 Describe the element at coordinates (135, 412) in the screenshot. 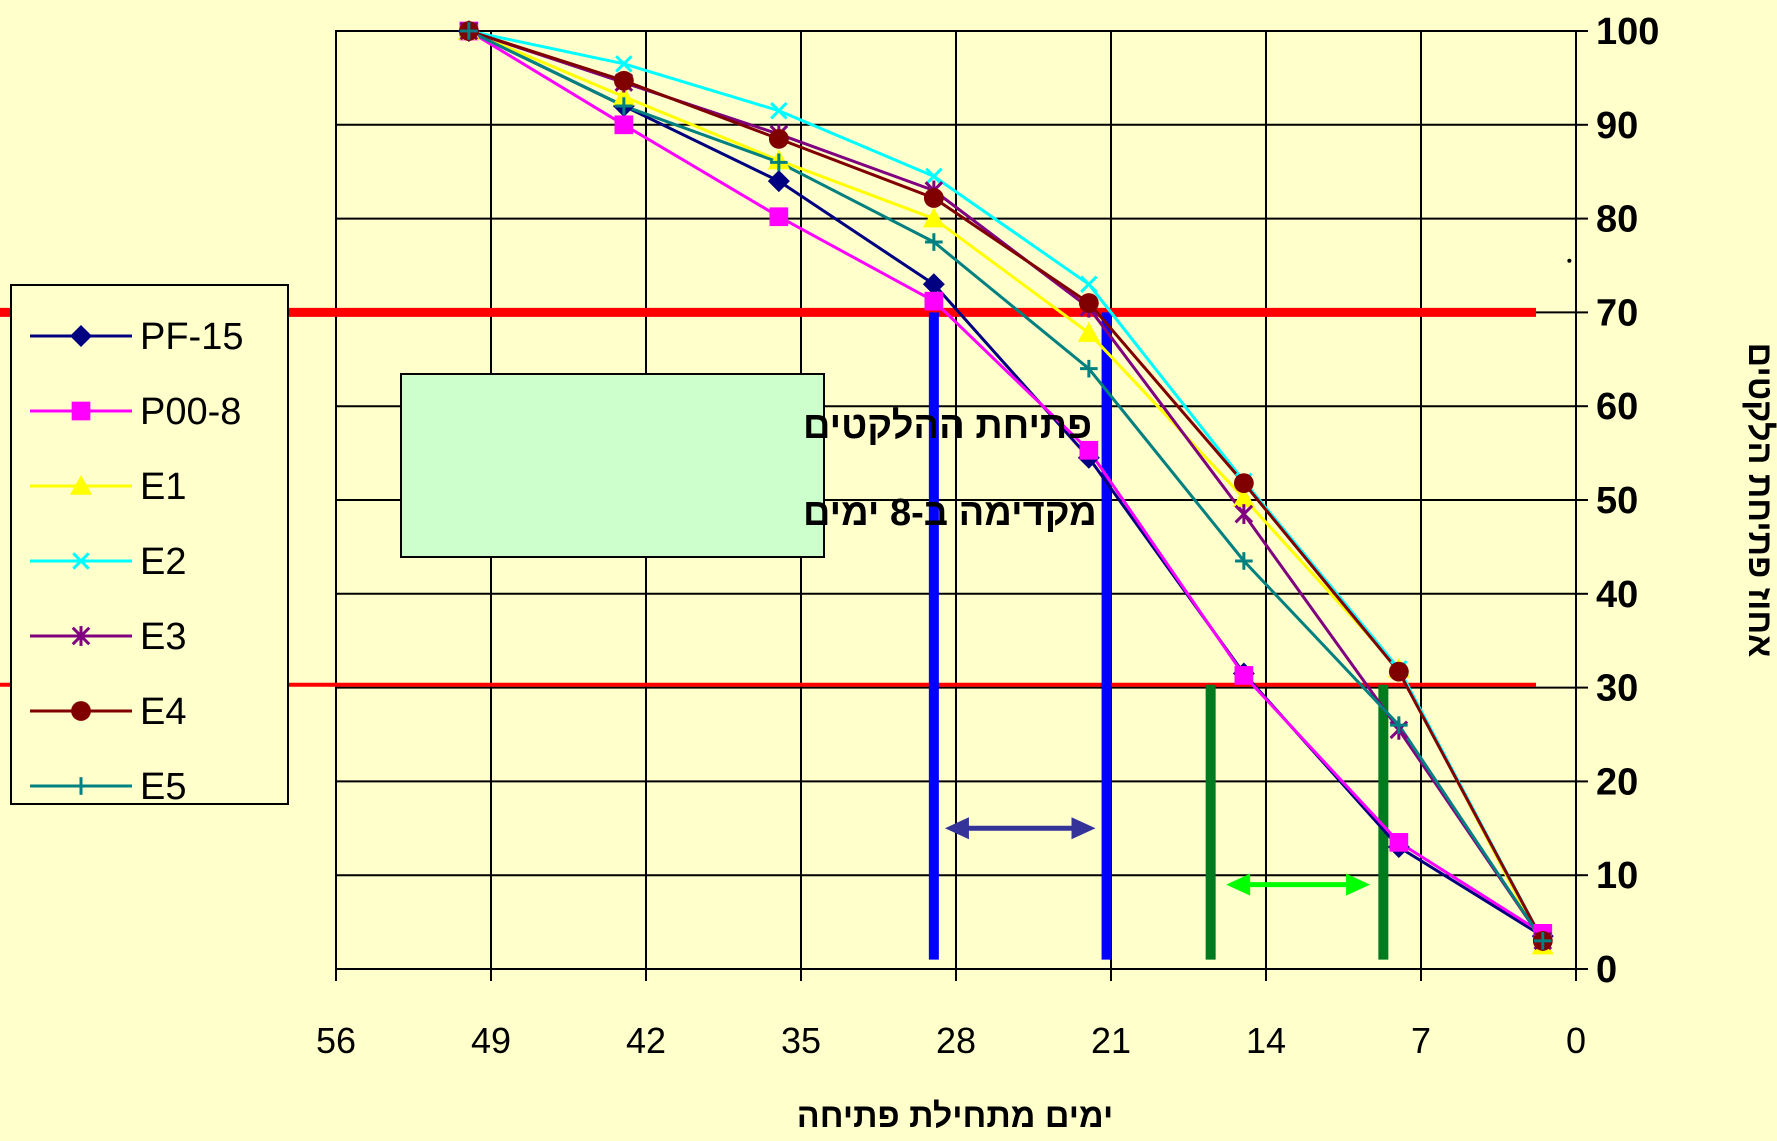

I see `legend-item: P00-8` at that location.